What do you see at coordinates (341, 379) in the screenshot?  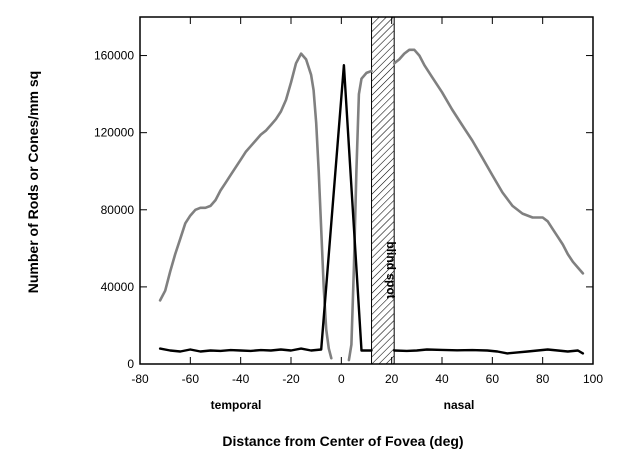 I see `x-tick-label: 0` at bounding box center [341, 379].